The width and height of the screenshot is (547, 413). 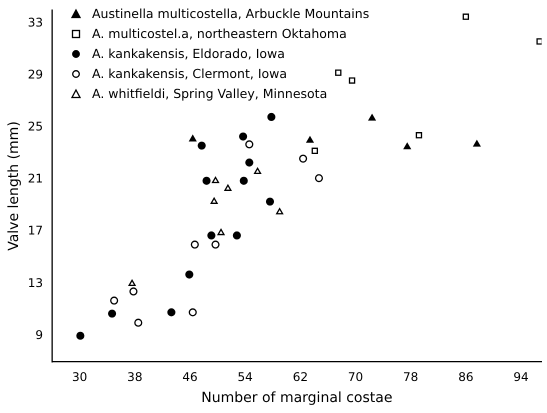 I want to click on legend-label: A. multicostel.a, northeastern Oktahoma, so click(x=219, y=34).